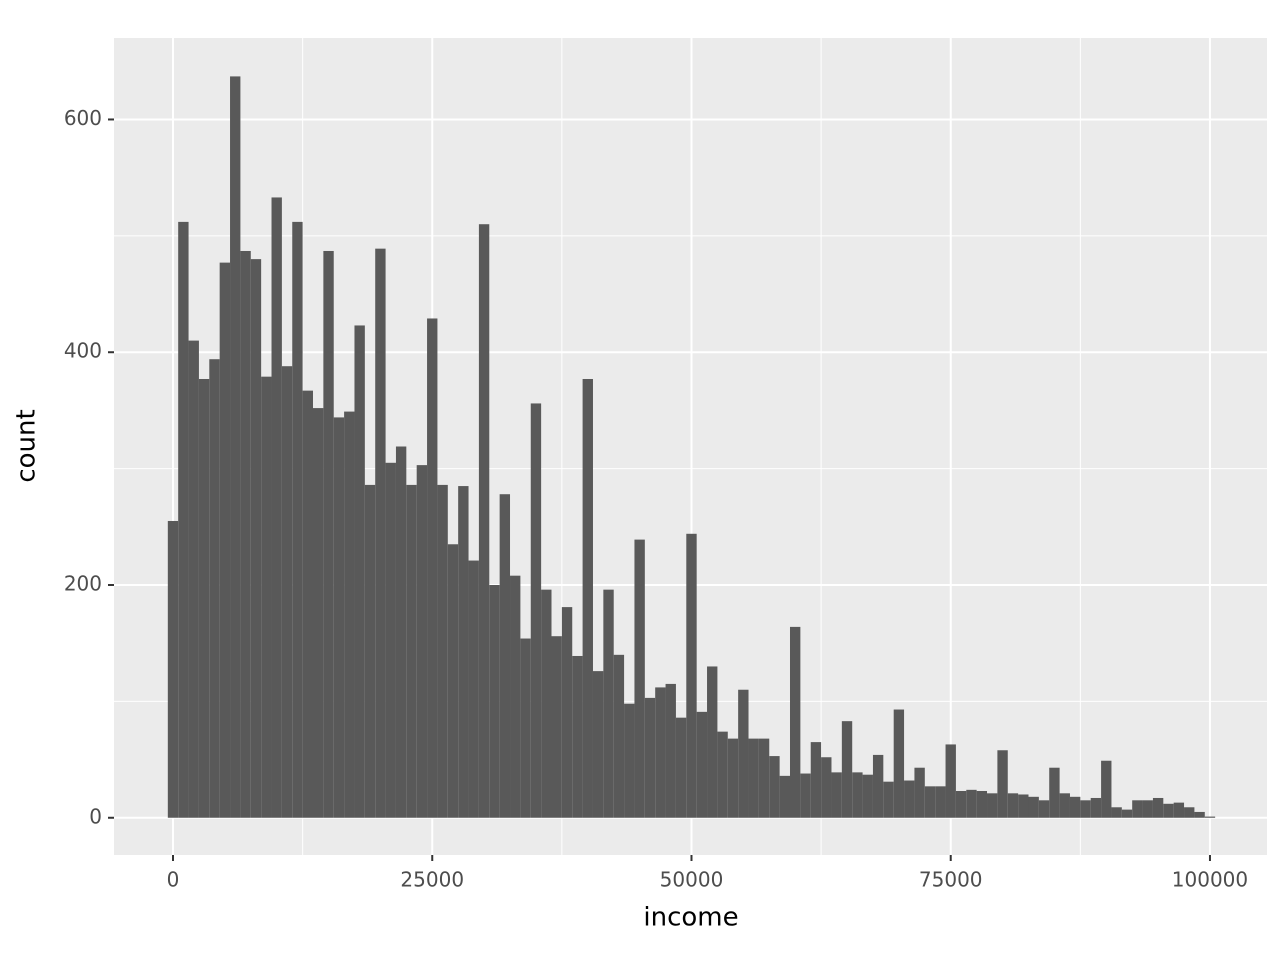 The height and width of the screenshot is (960, 1280). Describe the element at coordinates (83, 118) in the screenshot. I see `y-tick-label: 600` at that location.